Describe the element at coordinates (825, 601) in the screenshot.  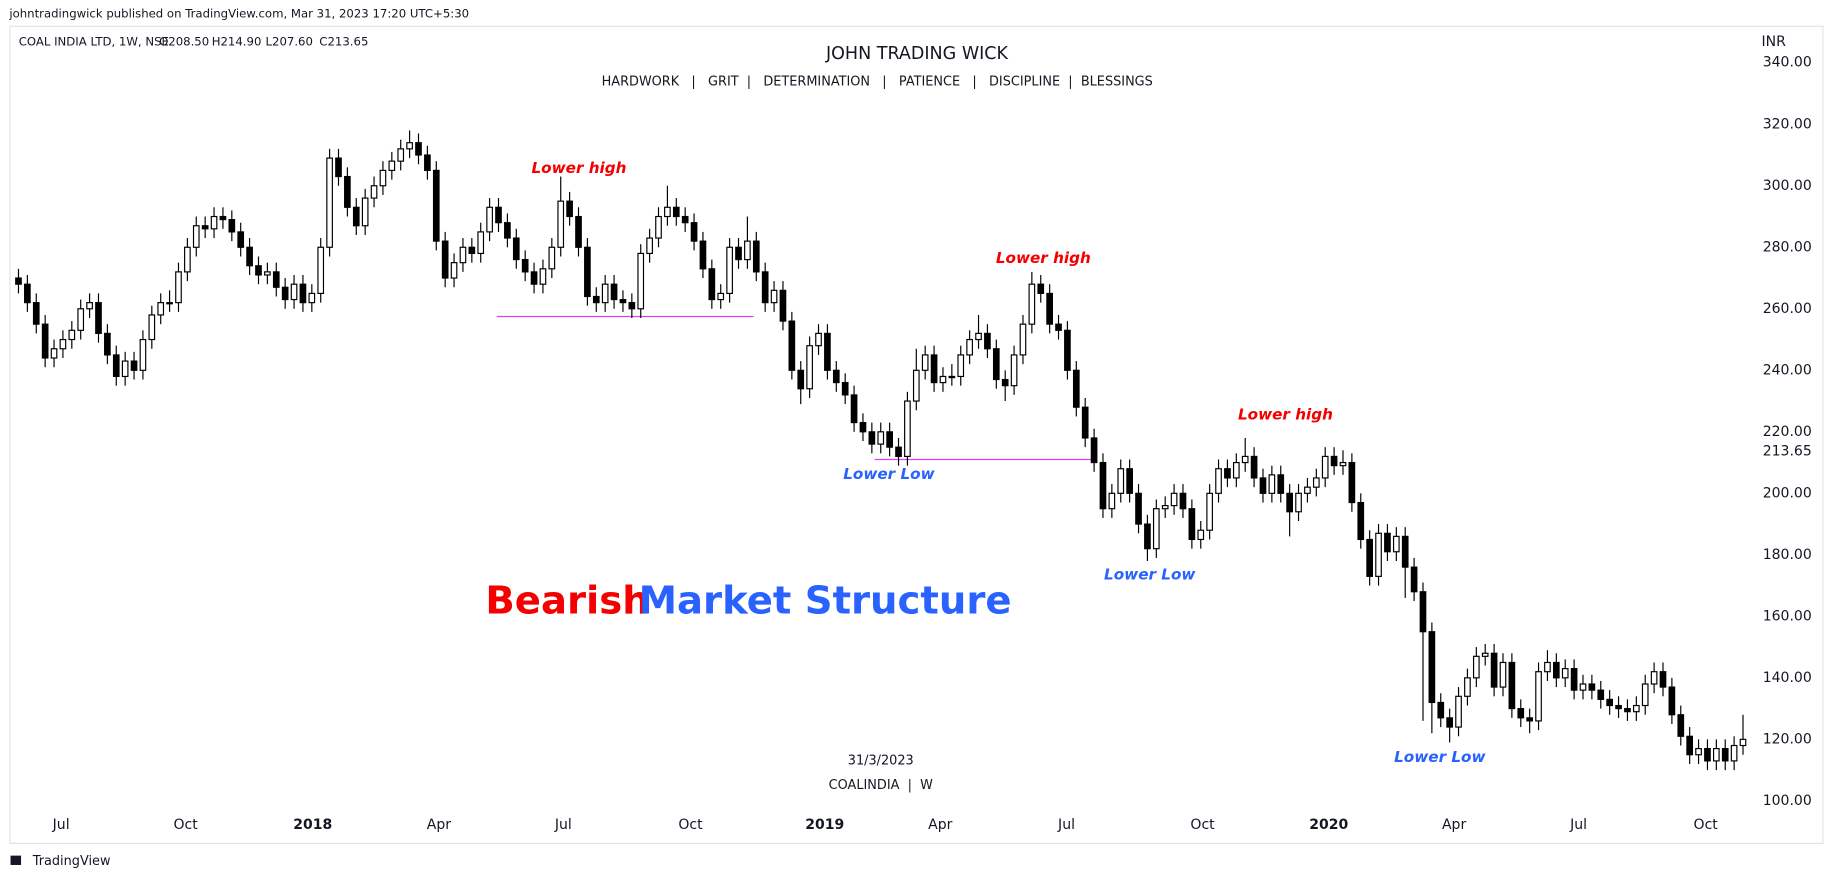
I see `headline-text: Market Structure` at that location.